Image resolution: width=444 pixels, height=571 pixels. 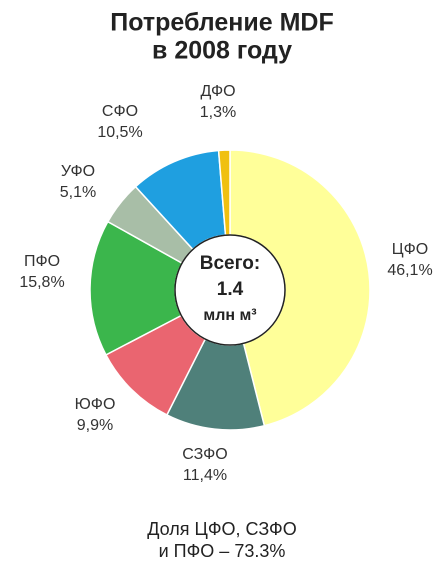 What do you see at coordinates (410, 249) in the screenshot?
I see `slice-label: ЦФО` at bounding box center [410, 249].